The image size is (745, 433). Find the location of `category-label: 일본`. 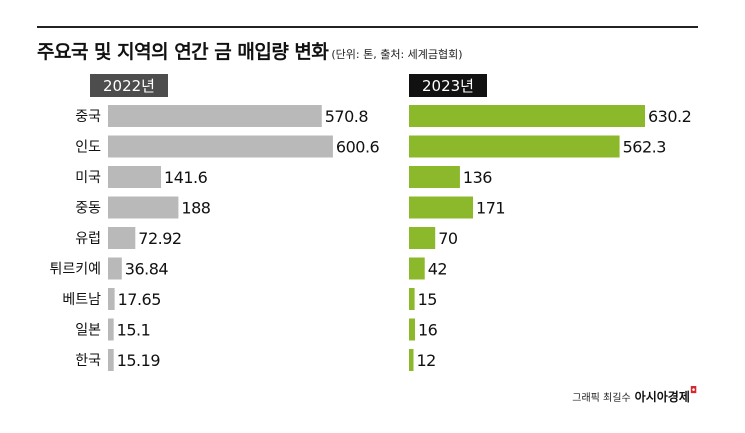

category-label: 일본 is located at coordinates (88, 331).